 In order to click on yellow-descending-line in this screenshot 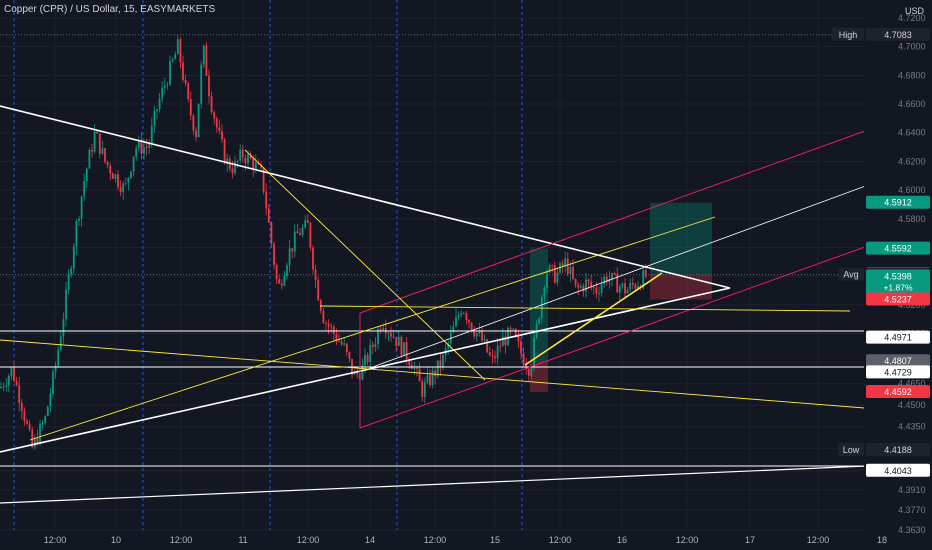, I will do `click(445, 375)`.